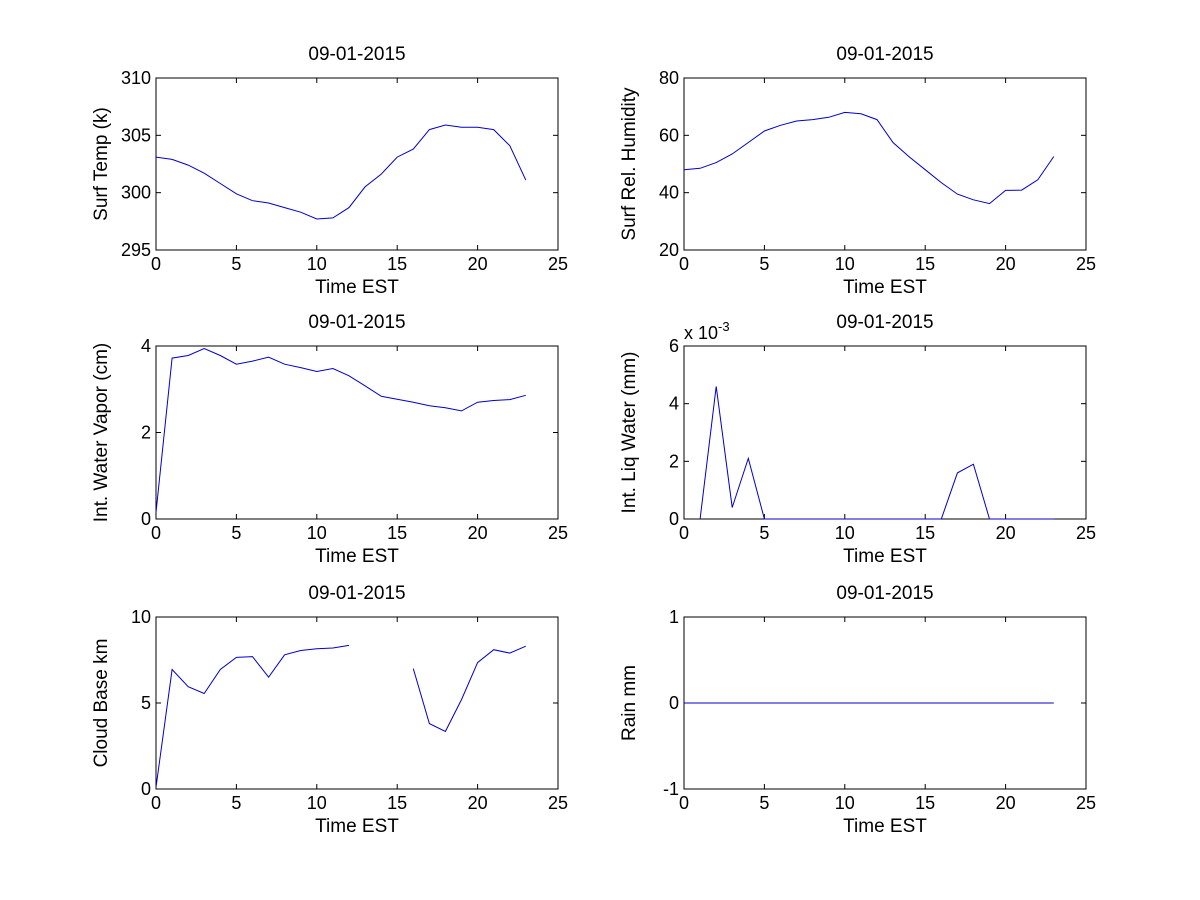 The image size is (1200, 900). Describe the element at coordinates (674, 617) in the screenshot. I see `y-tick-label: 1` at that location.